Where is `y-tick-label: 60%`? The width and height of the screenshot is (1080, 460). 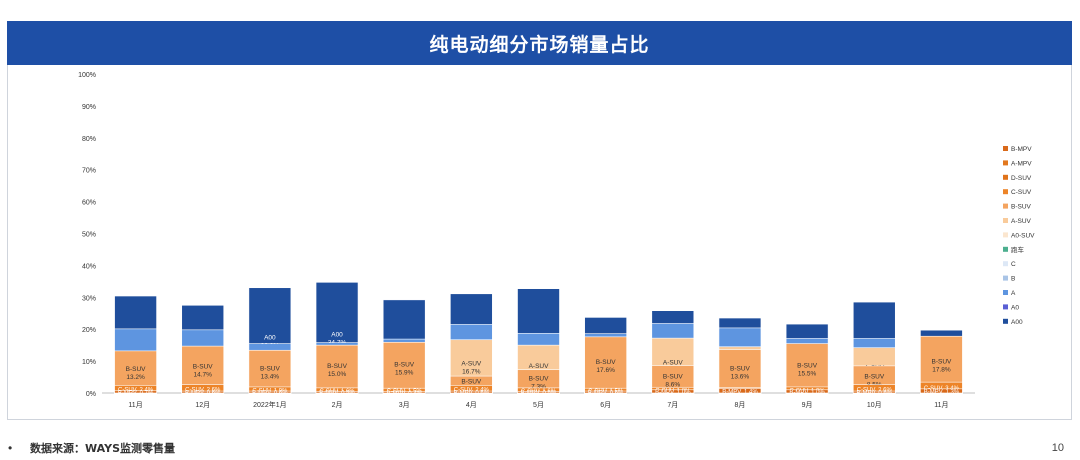 y-tick-label: 60% is located at coordinates (89, 203).